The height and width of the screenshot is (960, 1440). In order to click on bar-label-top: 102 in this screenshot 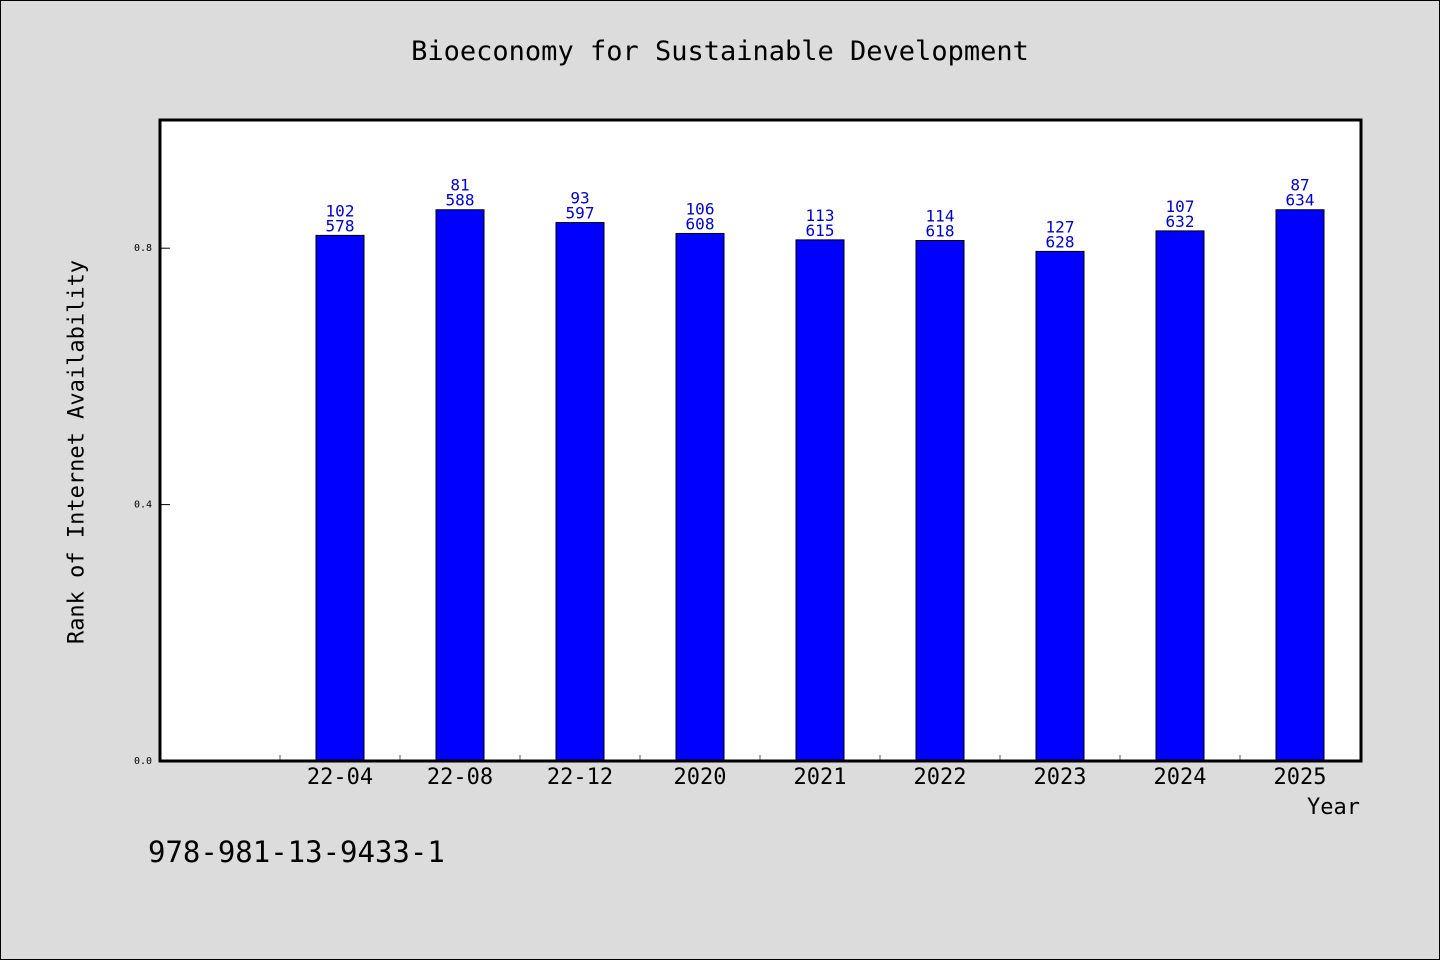, I will do `click(340, 210)`.